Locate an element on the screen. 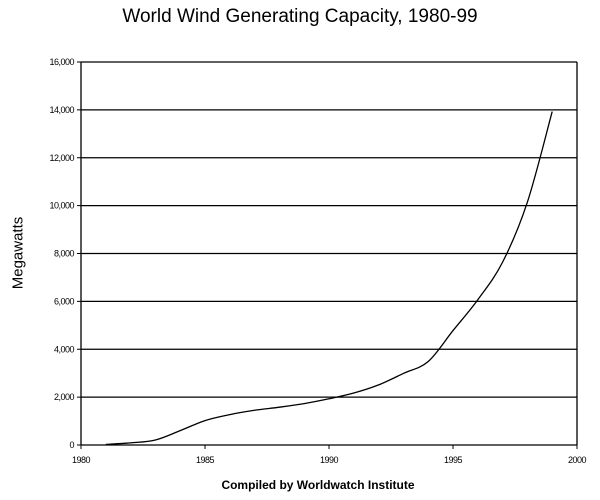 This screenshot has width=600, height=500. x-tick-label: 2000 is located at coordinates (577, 460).